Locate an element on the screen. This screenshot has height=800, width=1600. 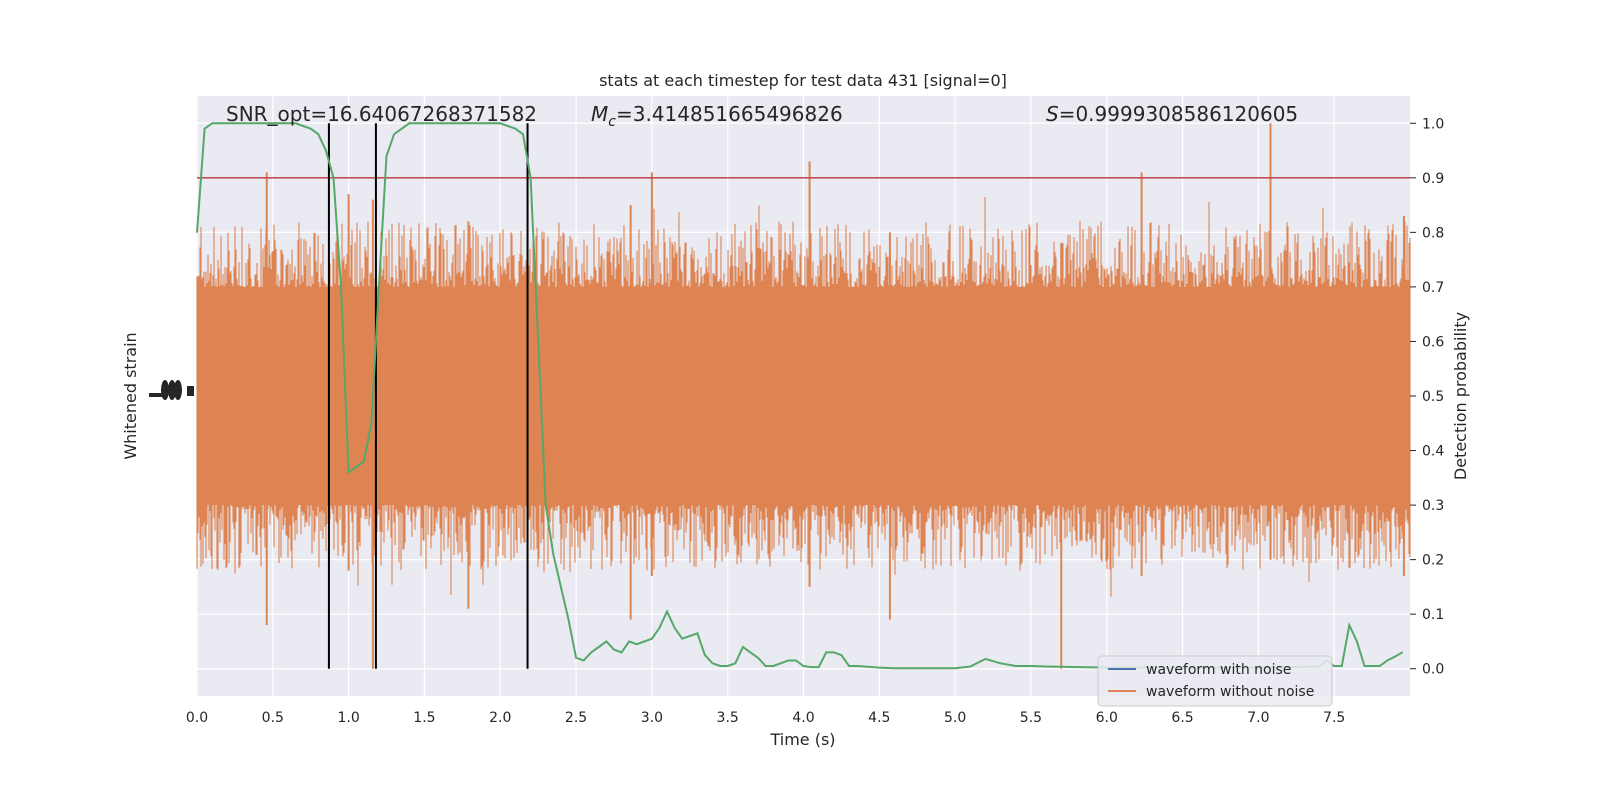
y-tick-label: 1.0 is located at coordinates (1433, 124).